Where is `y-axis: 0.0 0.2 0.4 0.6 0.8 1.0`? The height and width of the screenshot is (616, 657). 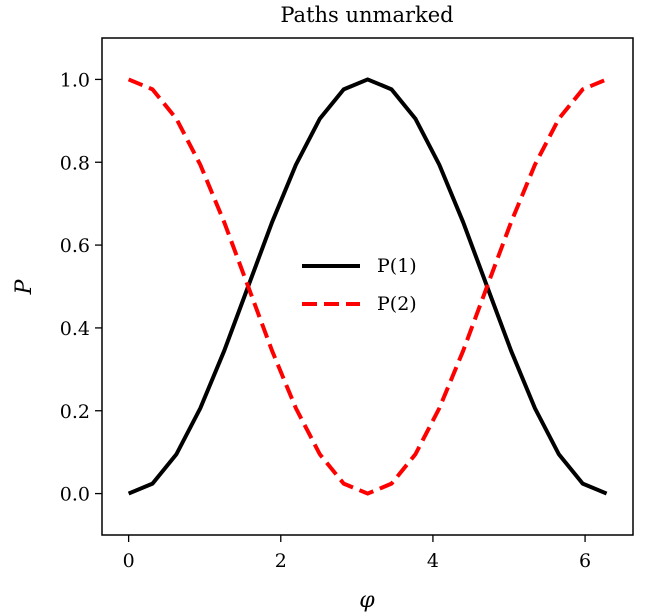 y-axis: 0.0 0.2 0.4 0.6 0.8 1.0 is located at coordinates (81, 287).